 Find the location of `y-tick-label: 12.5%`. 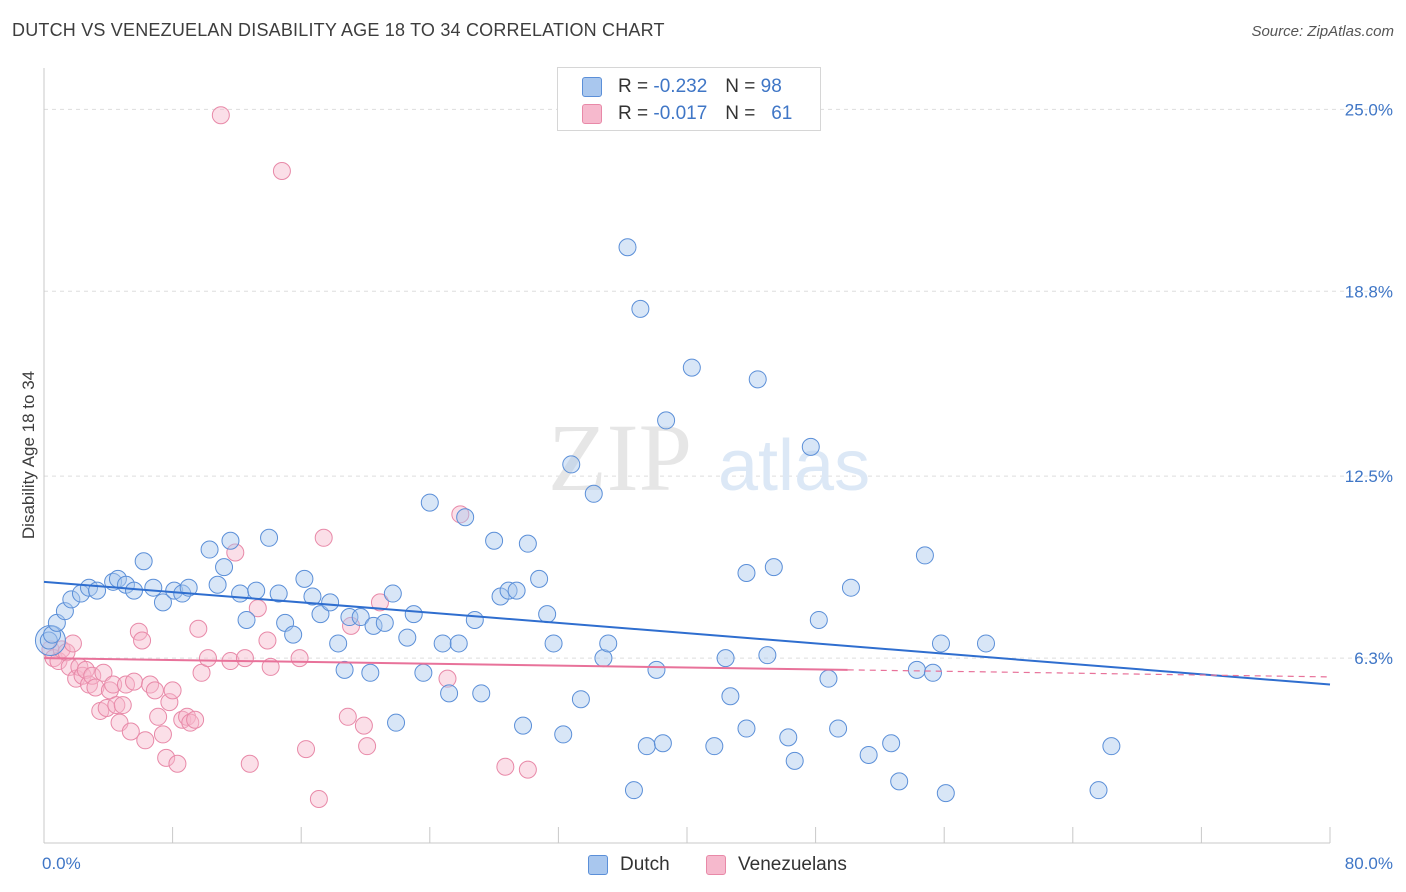

y-tick-label: 12.5% is located at coordinates (1369, 476).